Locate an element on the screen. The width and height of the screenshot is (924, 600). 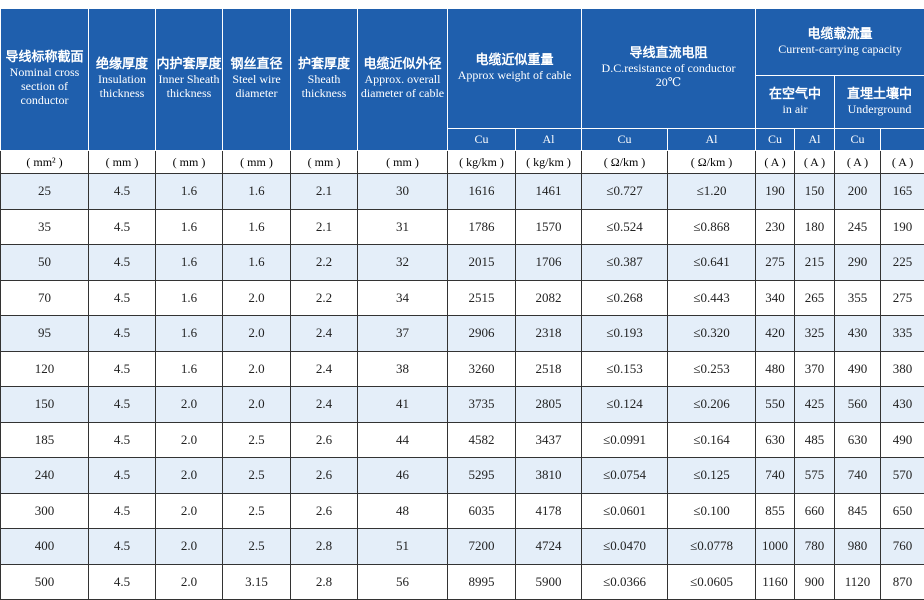
data-cell: 230 is located at coordinates (775, 227).